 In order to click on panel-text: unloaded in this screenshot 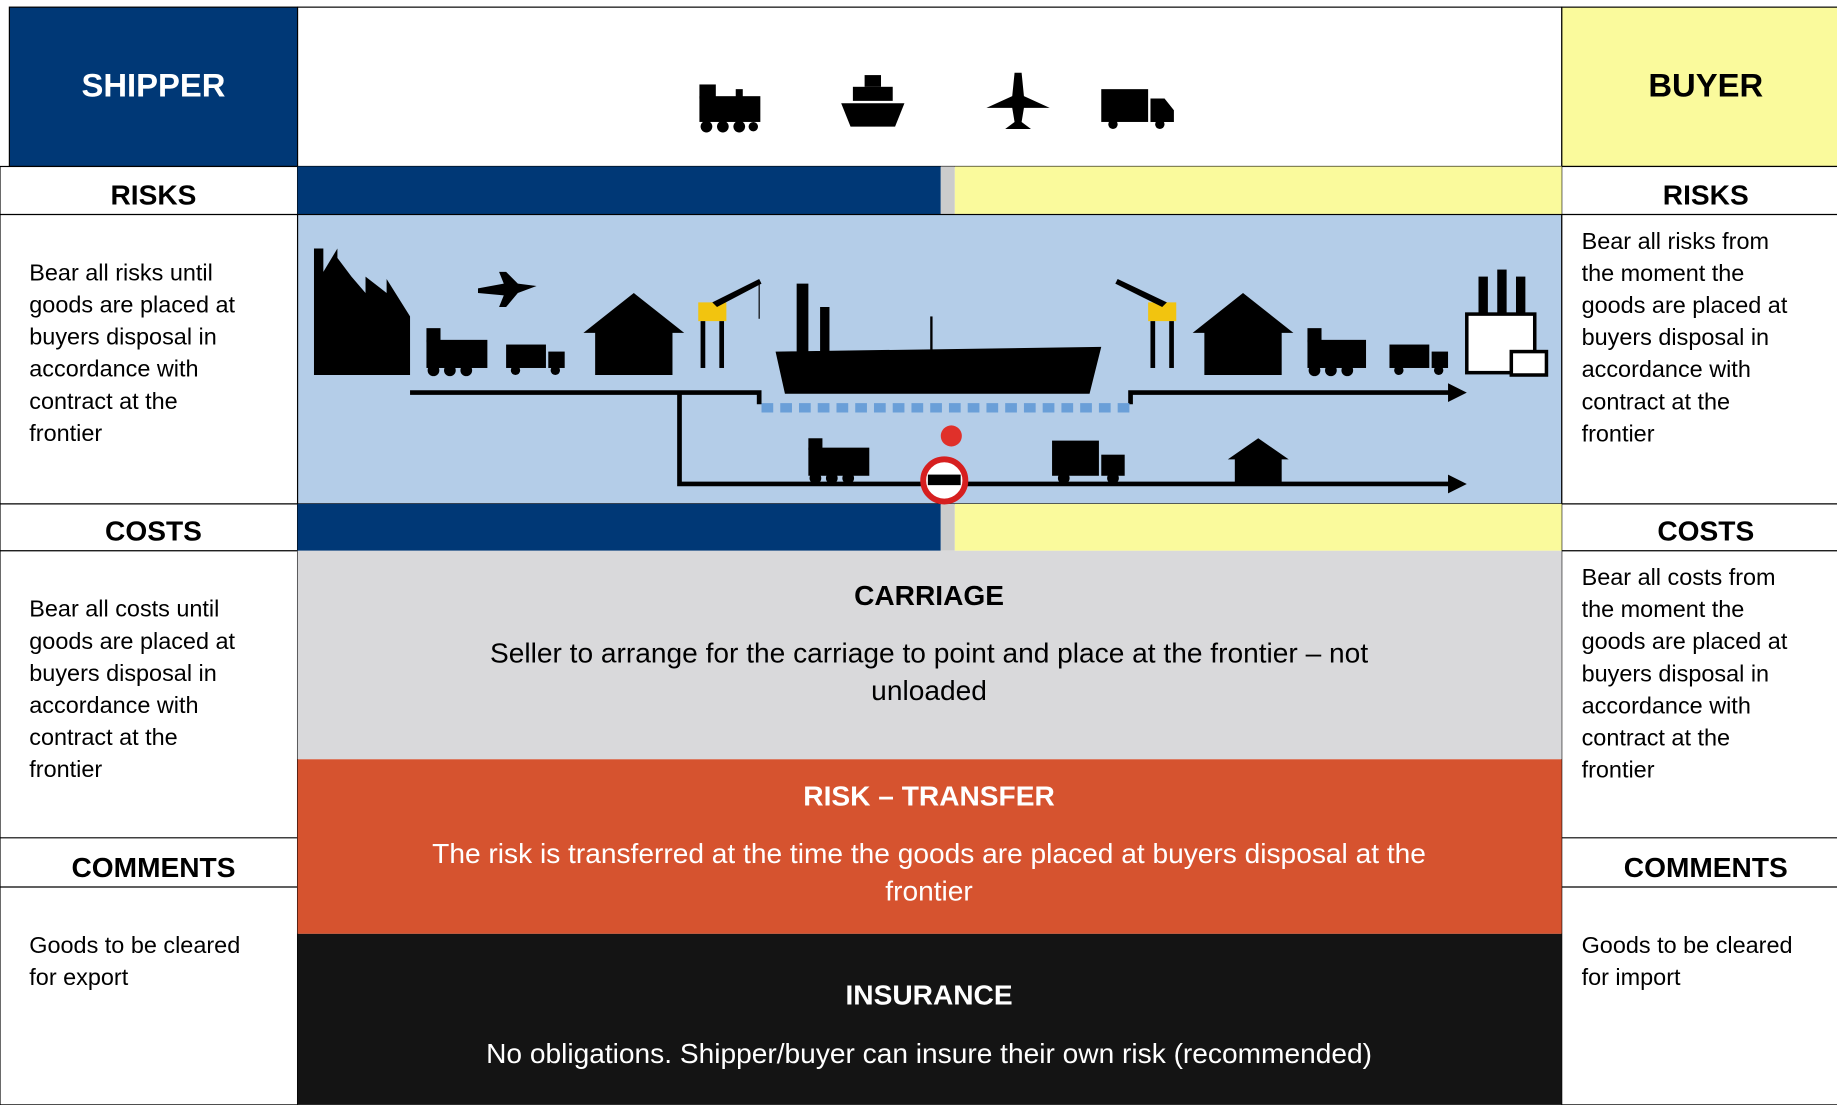, I will do `click(929, 690)`.